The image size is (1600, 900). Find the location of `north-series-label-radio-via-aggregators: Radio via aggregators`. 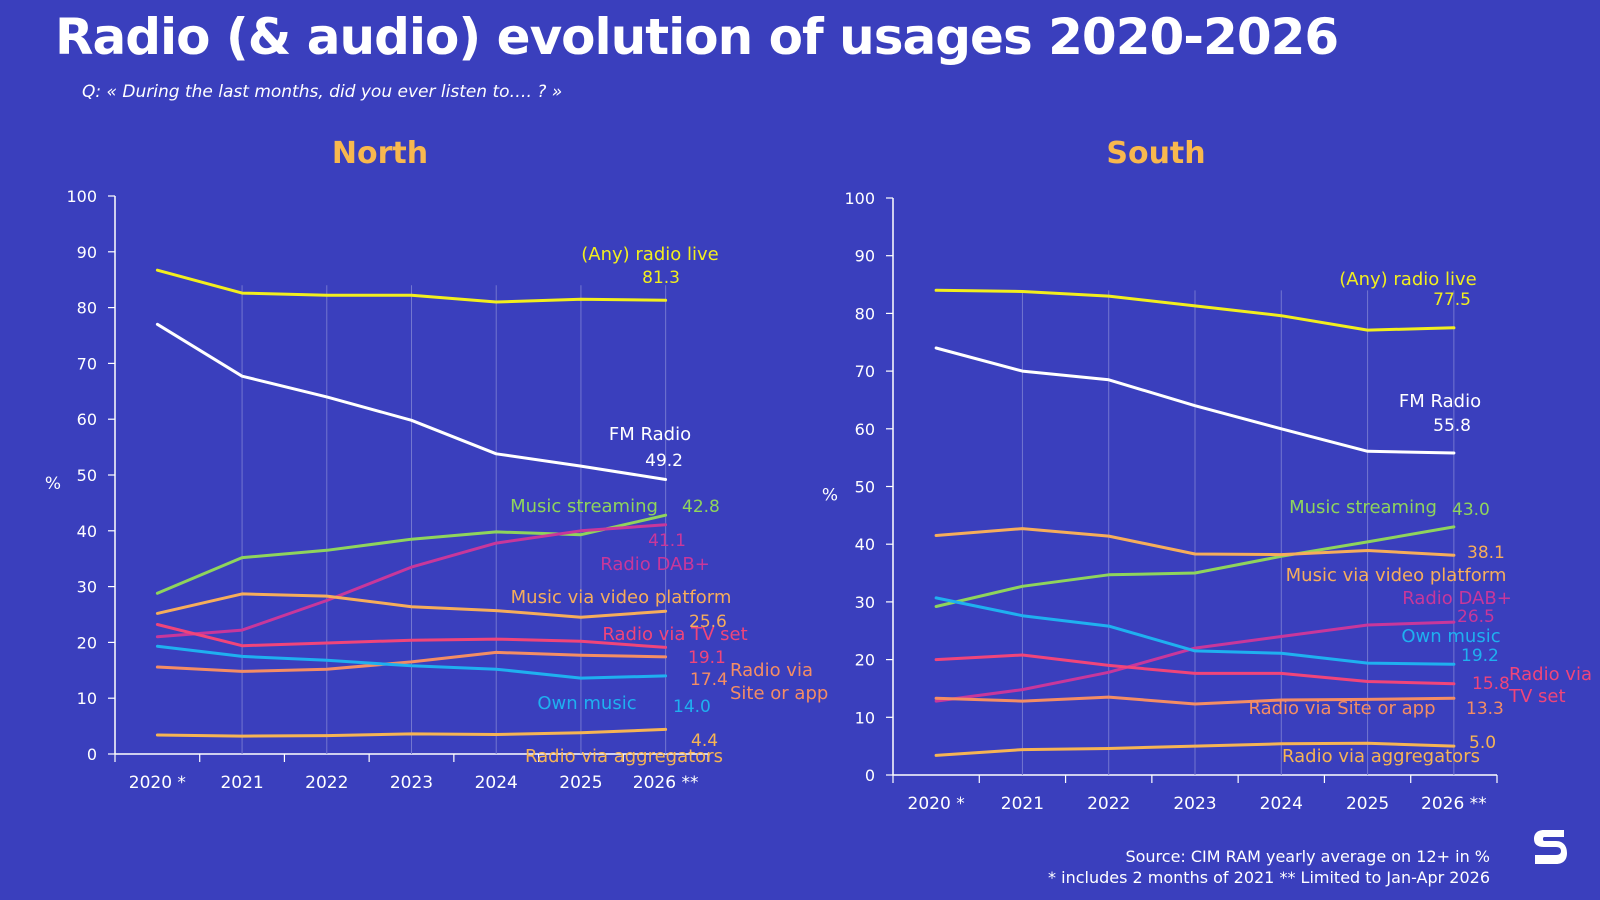

north-series-label-radio-via-aggregators: Radio via aggregators is located at coordinates (624, 756).